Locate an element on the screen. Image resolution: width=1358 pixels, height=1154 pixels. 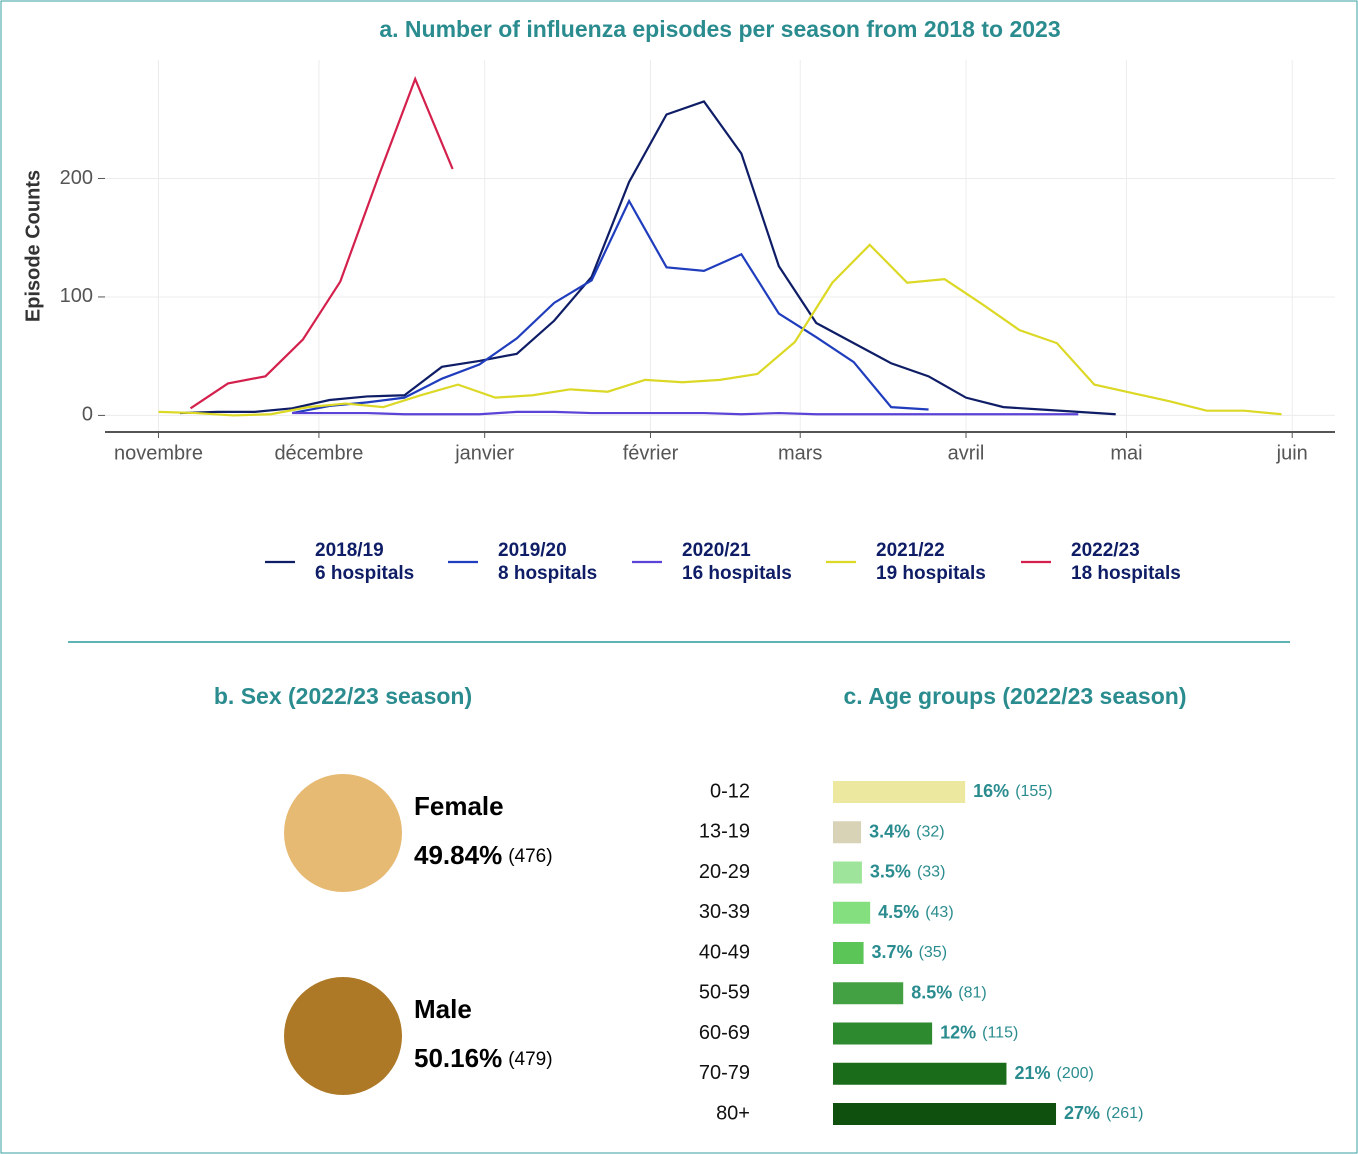
bar-percent: 12% is located at coordinates (958, 1032).